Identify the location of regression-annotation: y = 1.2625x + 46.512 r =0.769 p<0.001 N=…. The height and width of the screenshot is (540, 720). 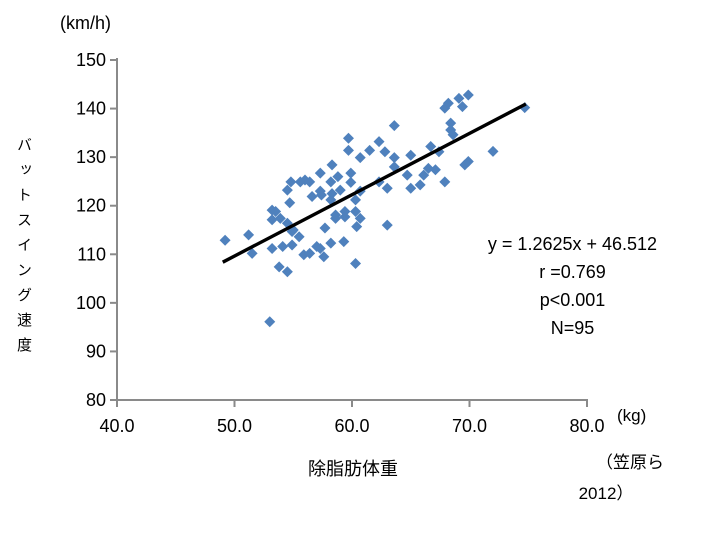
(572, 286).